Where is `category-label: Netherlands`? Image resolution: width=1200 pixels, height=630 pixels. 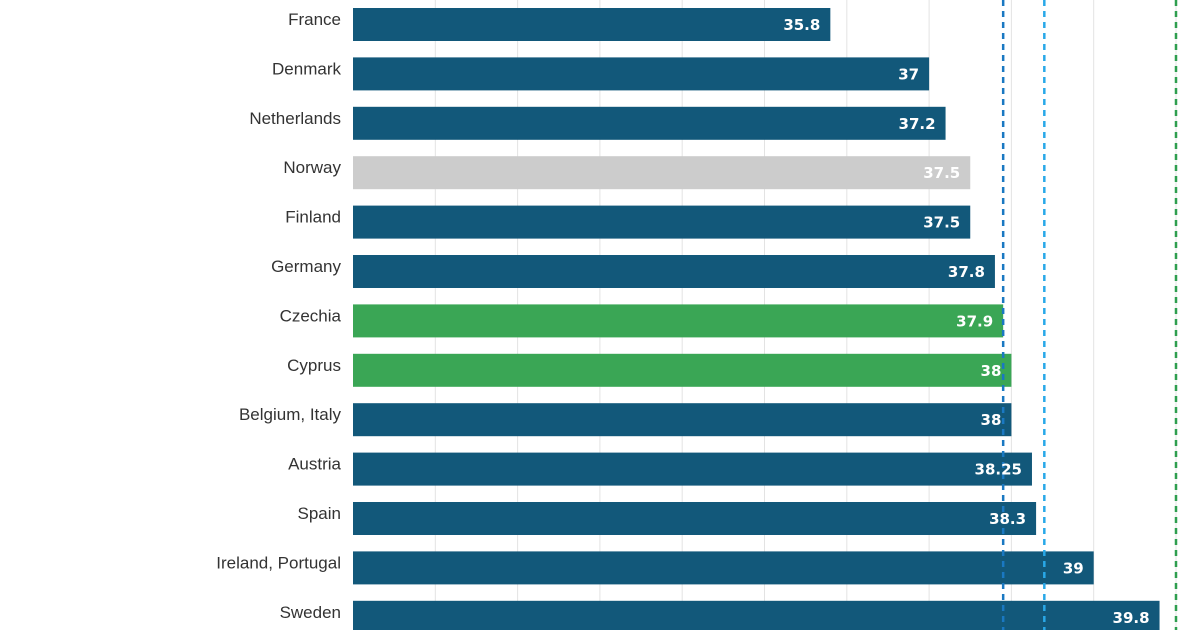 category-label: Netherlands is located at coordinates (295, 118).